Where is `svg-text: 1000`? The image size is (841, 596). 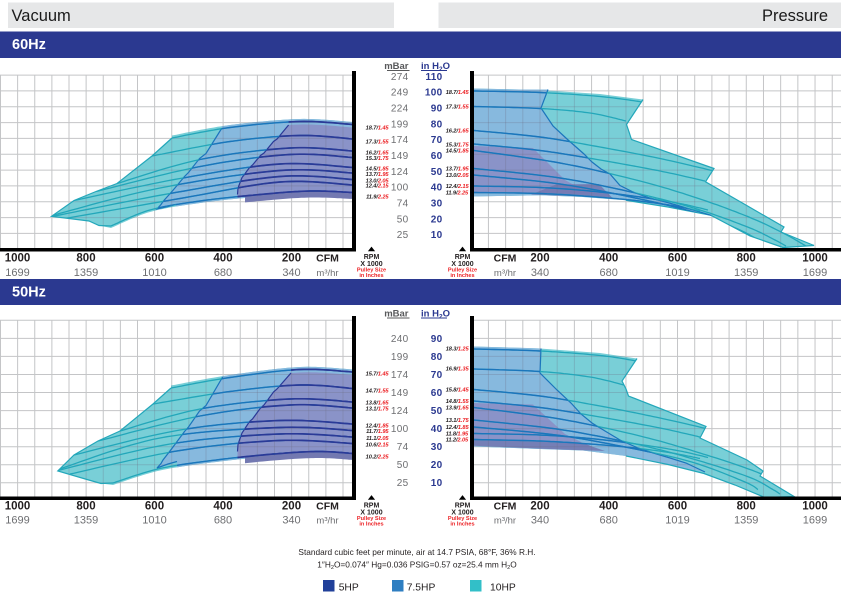 svg-text: 1000 is located at coordinates (815, 507).